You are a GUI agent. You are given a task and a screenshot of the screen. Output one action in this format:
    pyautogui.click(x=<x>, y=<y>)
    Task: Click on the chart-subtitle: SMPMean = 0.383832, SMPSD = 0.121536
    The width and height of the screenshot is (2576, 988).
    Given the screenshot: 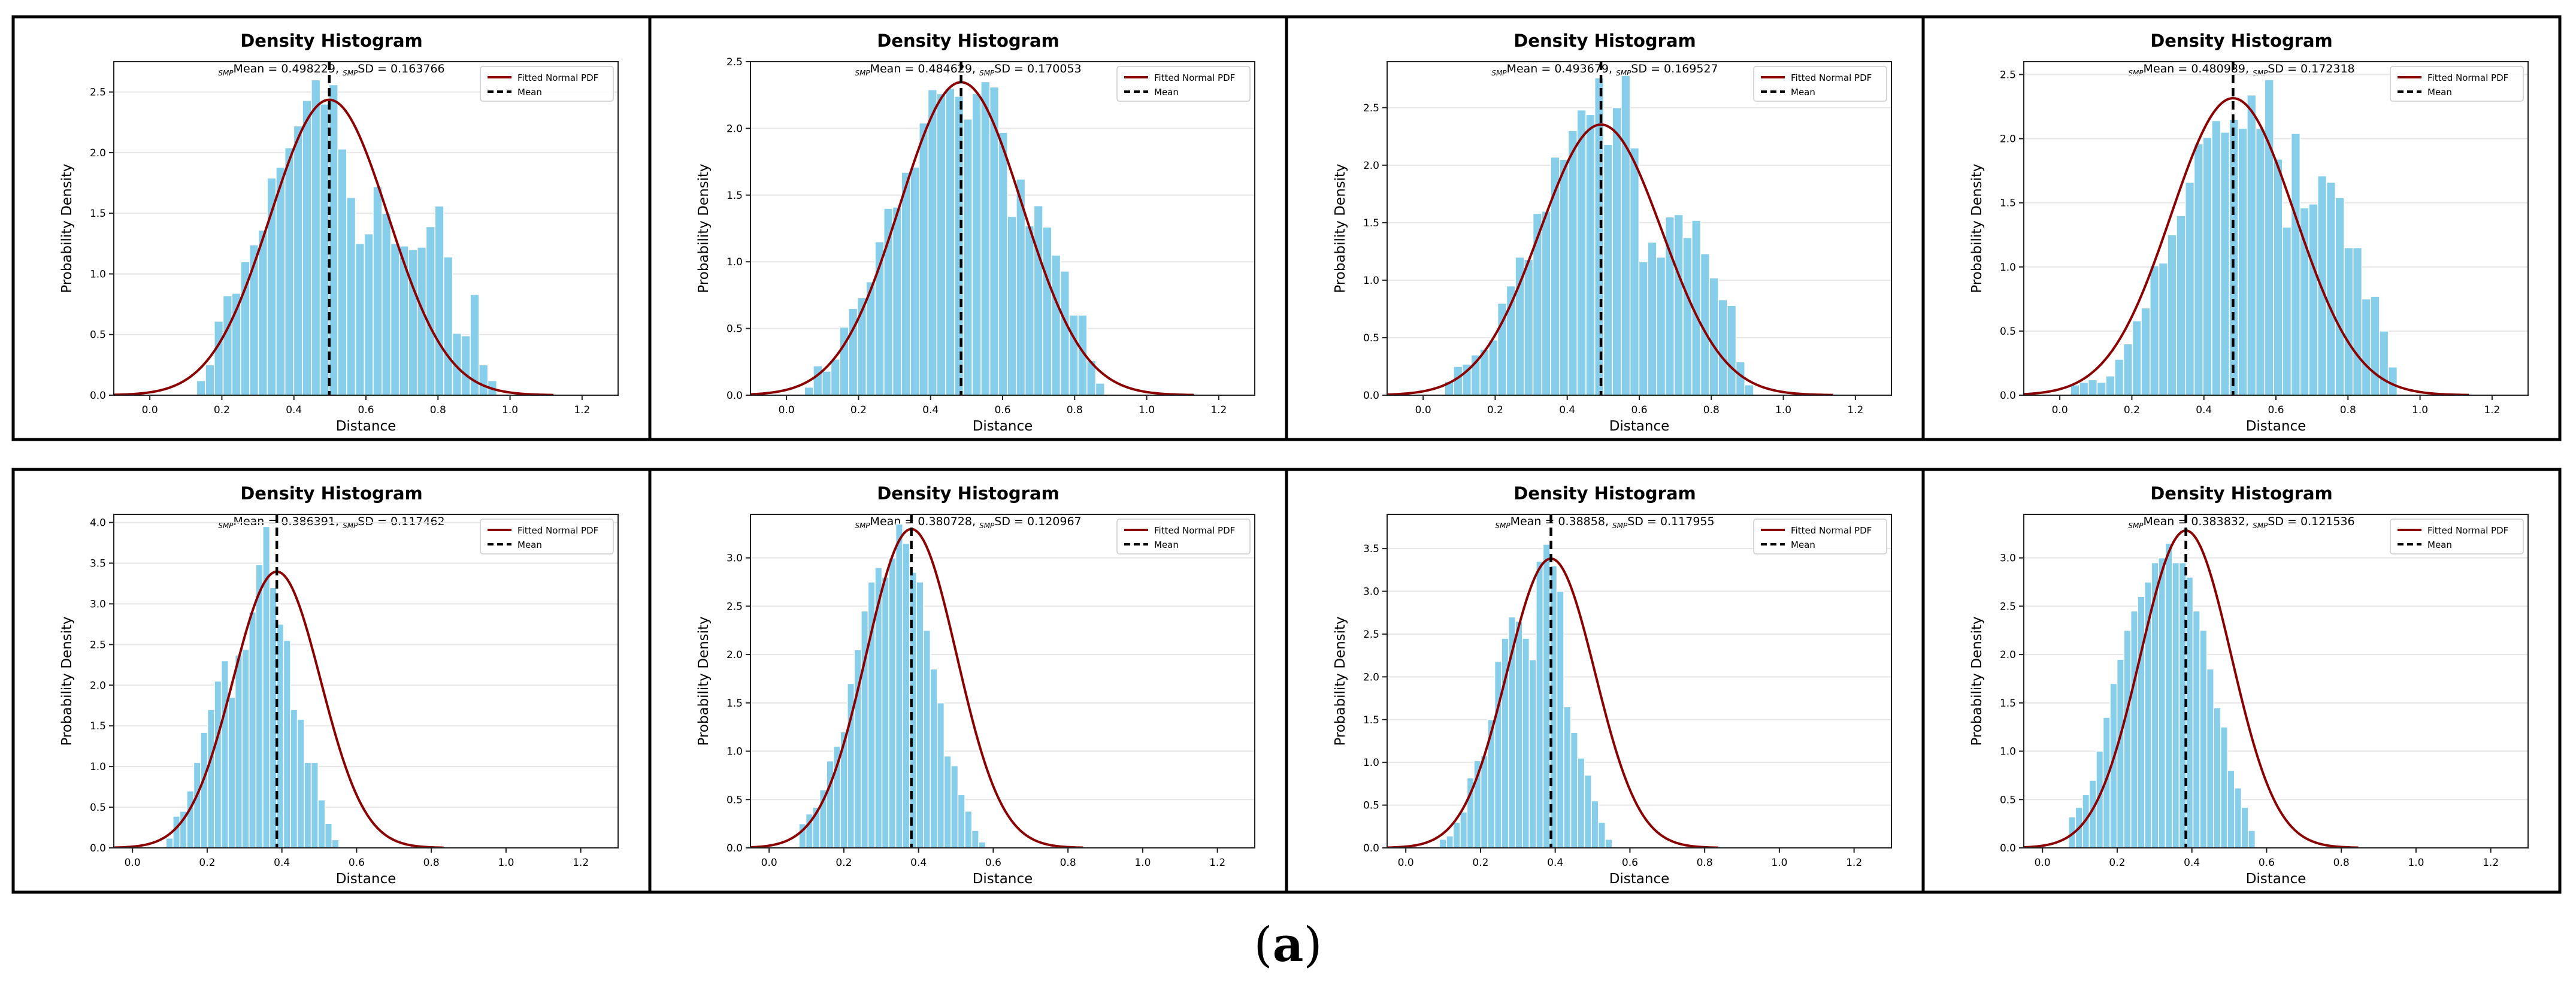 What is the action you would take?
    pyautogui.click(x=2241, y=522)
    